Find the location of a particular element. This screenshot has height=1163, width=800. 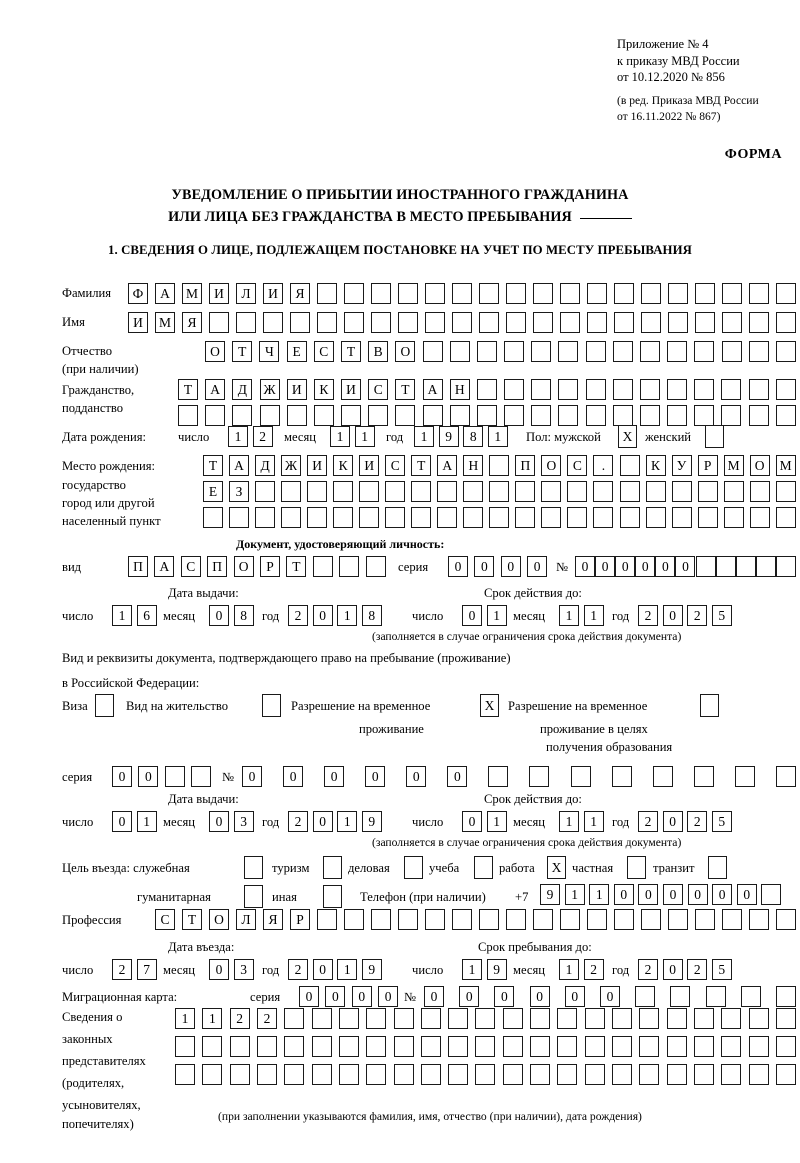

char-cell: П is located at coordinates (525, 465).